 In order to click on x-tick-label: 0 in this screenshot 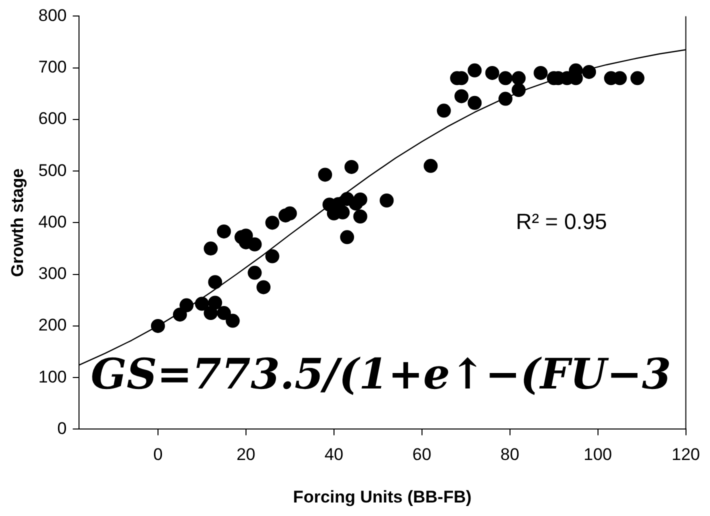, I will do `click(158, 454)`.